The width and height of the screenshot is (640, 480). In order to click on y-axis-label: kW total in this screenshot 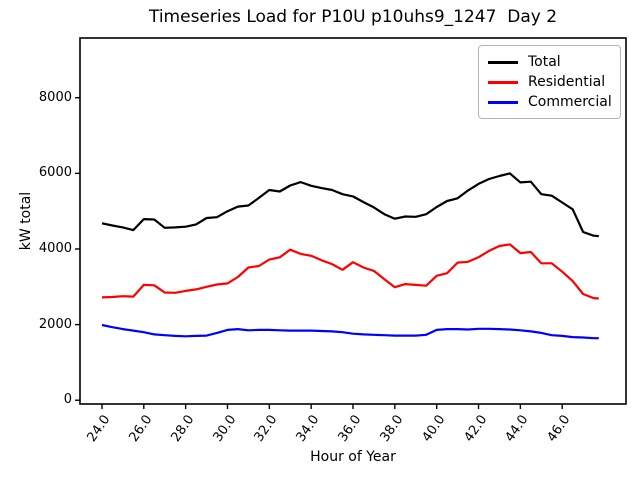, I will do `click(26, 221)`.